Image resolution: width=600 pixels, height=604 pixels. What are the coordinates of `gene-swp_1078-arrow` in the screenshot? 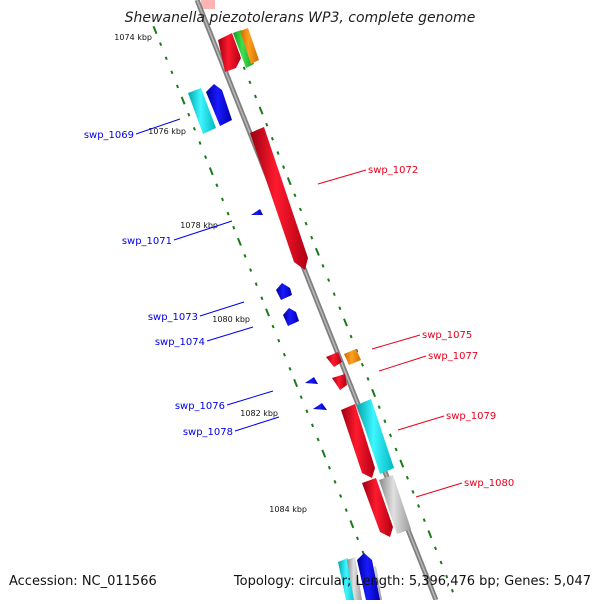 It's located at (320, 406).